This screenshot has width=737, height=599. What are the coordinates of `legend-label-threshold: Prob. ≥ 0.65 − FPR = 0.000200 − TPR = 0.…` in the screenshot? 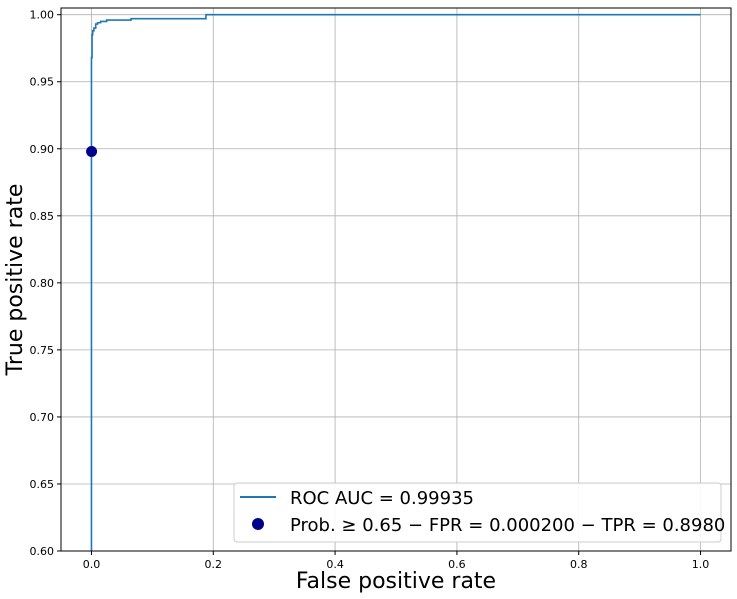 It's located at (507, 525).